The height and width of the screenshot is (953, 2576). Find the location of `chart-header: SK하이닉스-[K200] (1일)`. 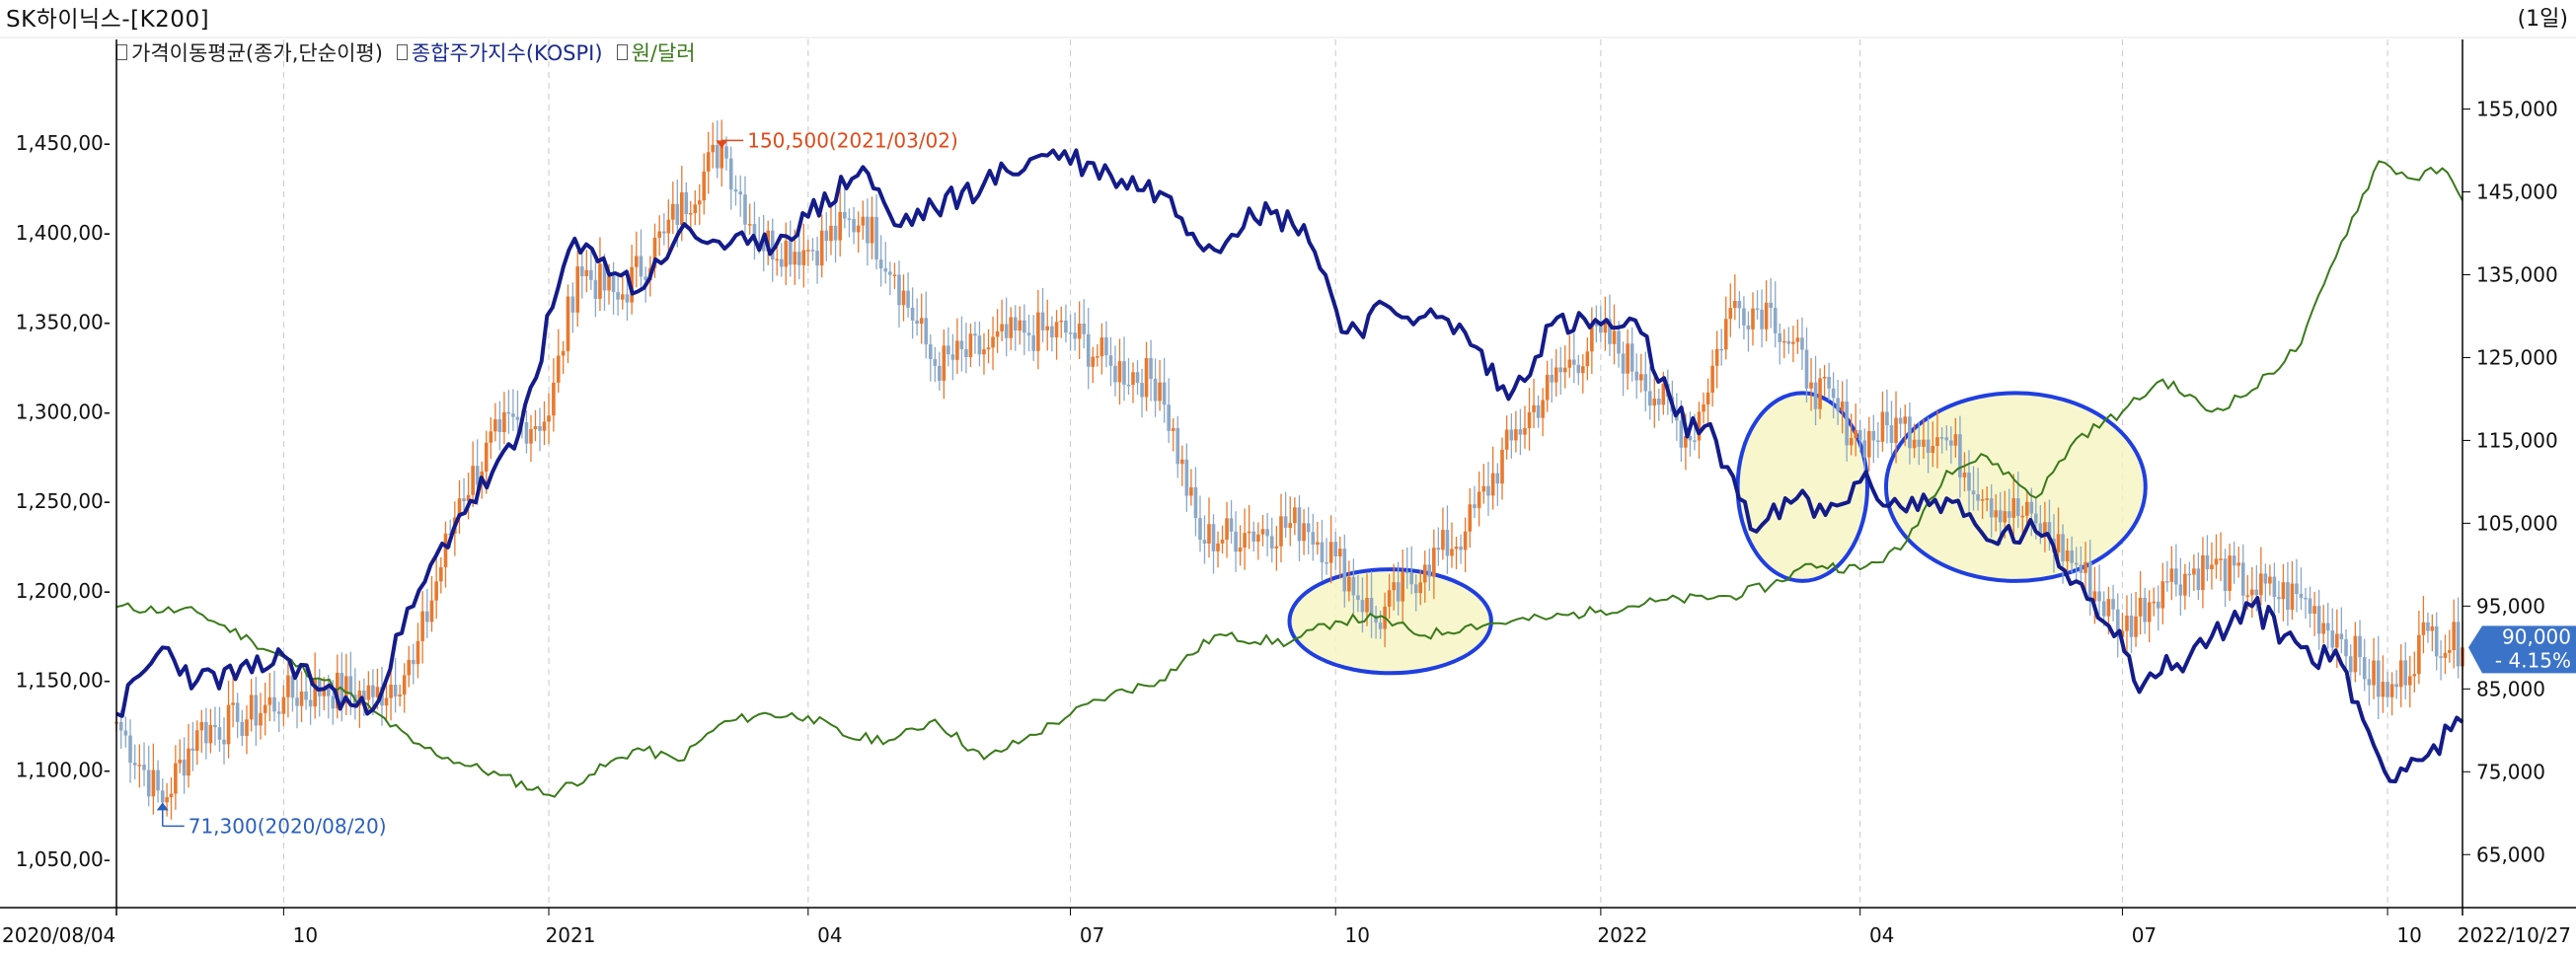

chart-header: SK하이닉스-[K200] (1일) is located at coordinates (1288, 17).